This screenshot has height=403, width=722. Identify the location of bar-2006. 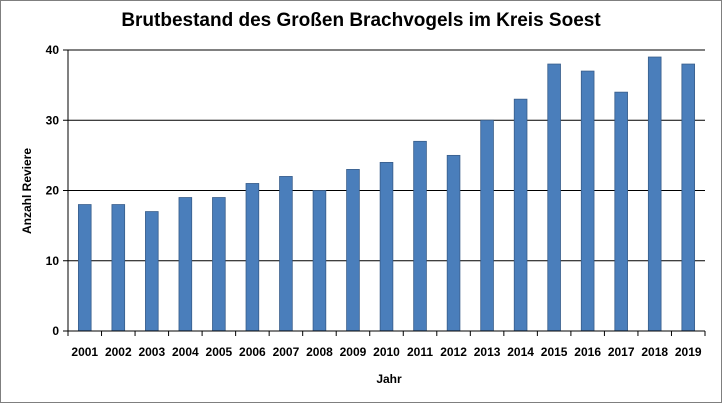
(252, 257).